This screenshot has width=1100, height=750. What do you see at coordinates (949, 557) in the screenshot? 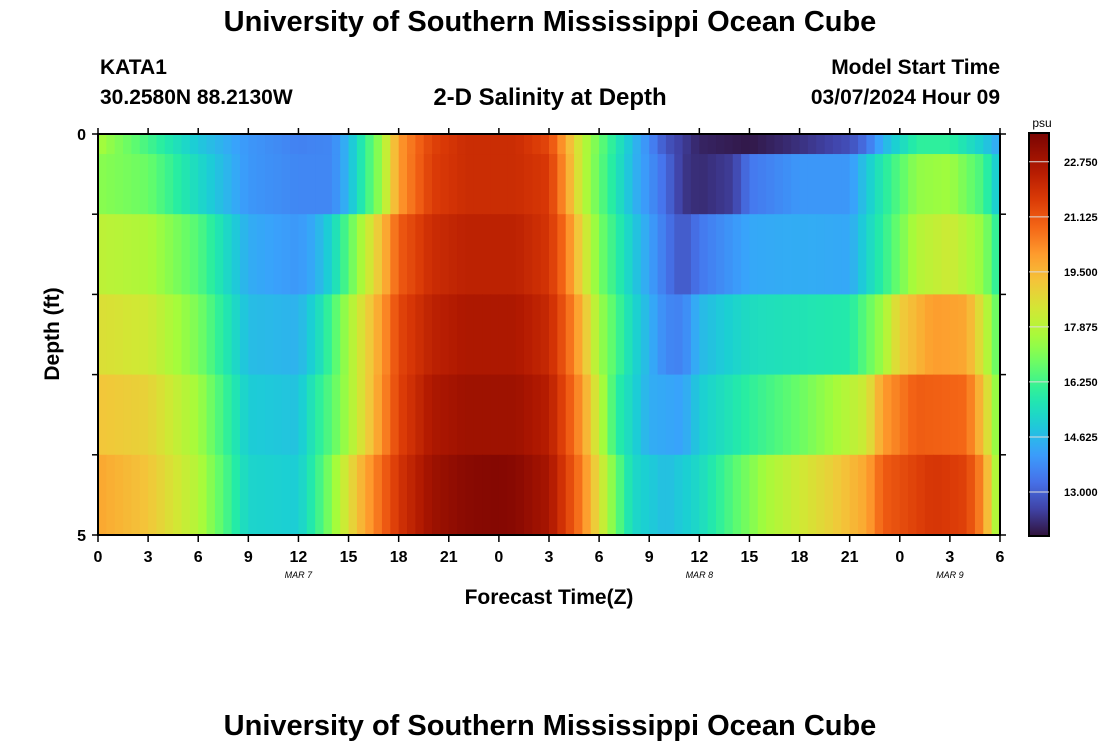
I see `x-tick-label: 3` at bounding box center [949, 557].